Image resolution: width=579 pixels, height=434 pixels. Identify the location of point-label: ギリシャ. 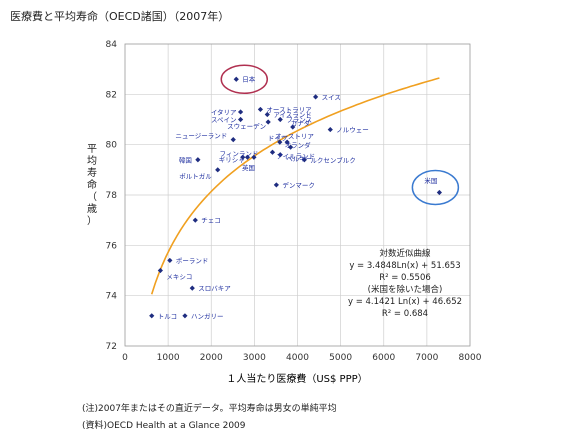
(232, 160).